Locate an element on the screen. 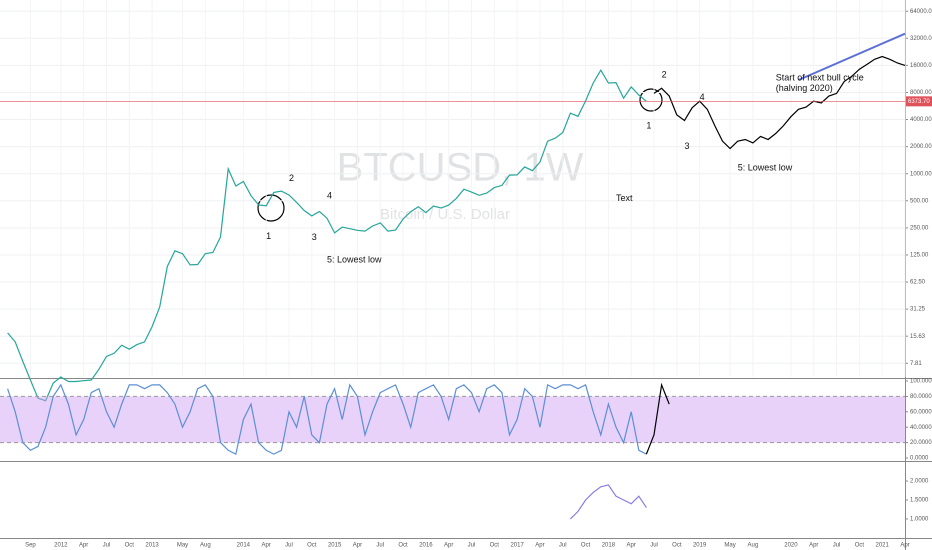 The width and height of the screenshot is (932, 550). y-tick-label: 0.0000 is located at coordinates (919, 459).